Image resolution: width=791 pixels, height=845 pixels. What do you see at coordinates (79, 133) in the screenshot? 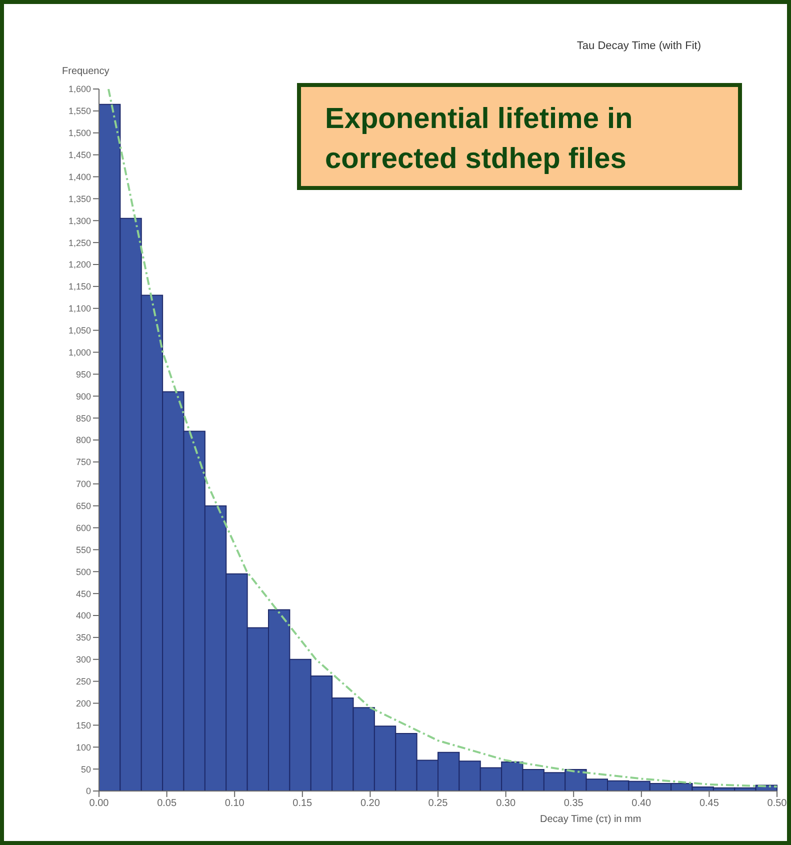
I see `y-tick-label: 1,500` at bounding box center [79, 133].